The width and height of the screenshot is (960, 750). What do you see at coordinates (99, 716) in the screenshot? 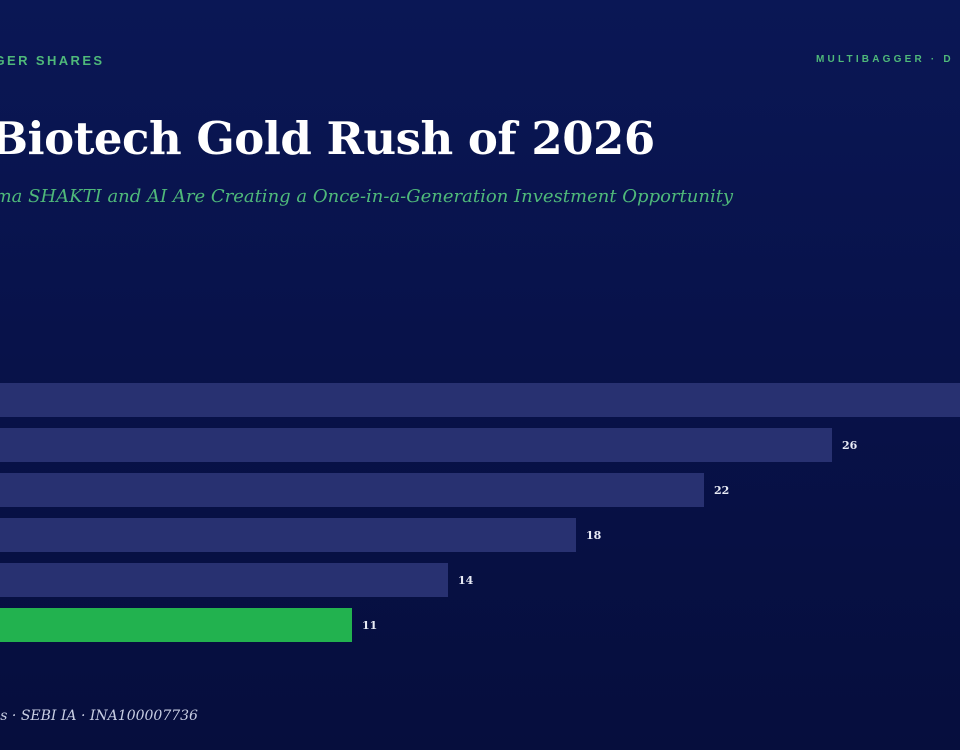
I see `footer-disclosure: es · SEBI IA · INA100007736` at bounding box center [99, 716].